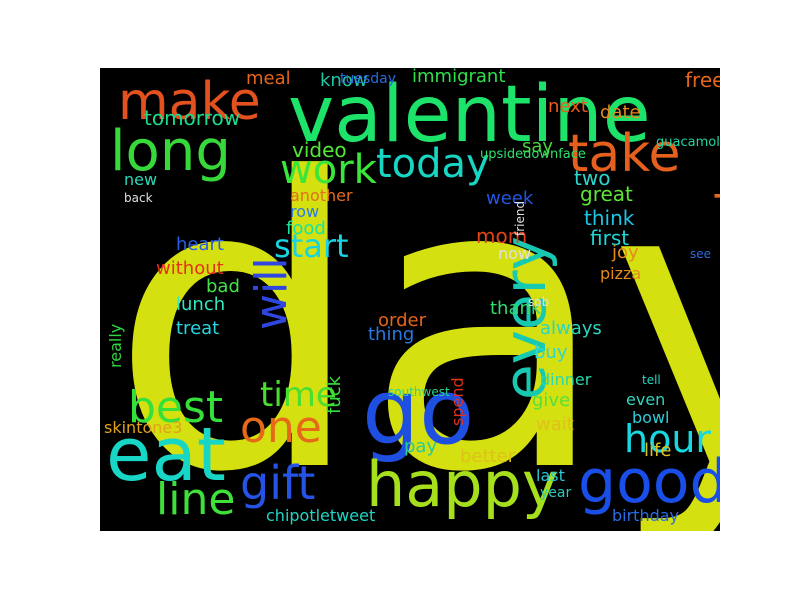 The width and height of the screenshot is (800, 600). I want to click on word-last: last, so click(550, 475).